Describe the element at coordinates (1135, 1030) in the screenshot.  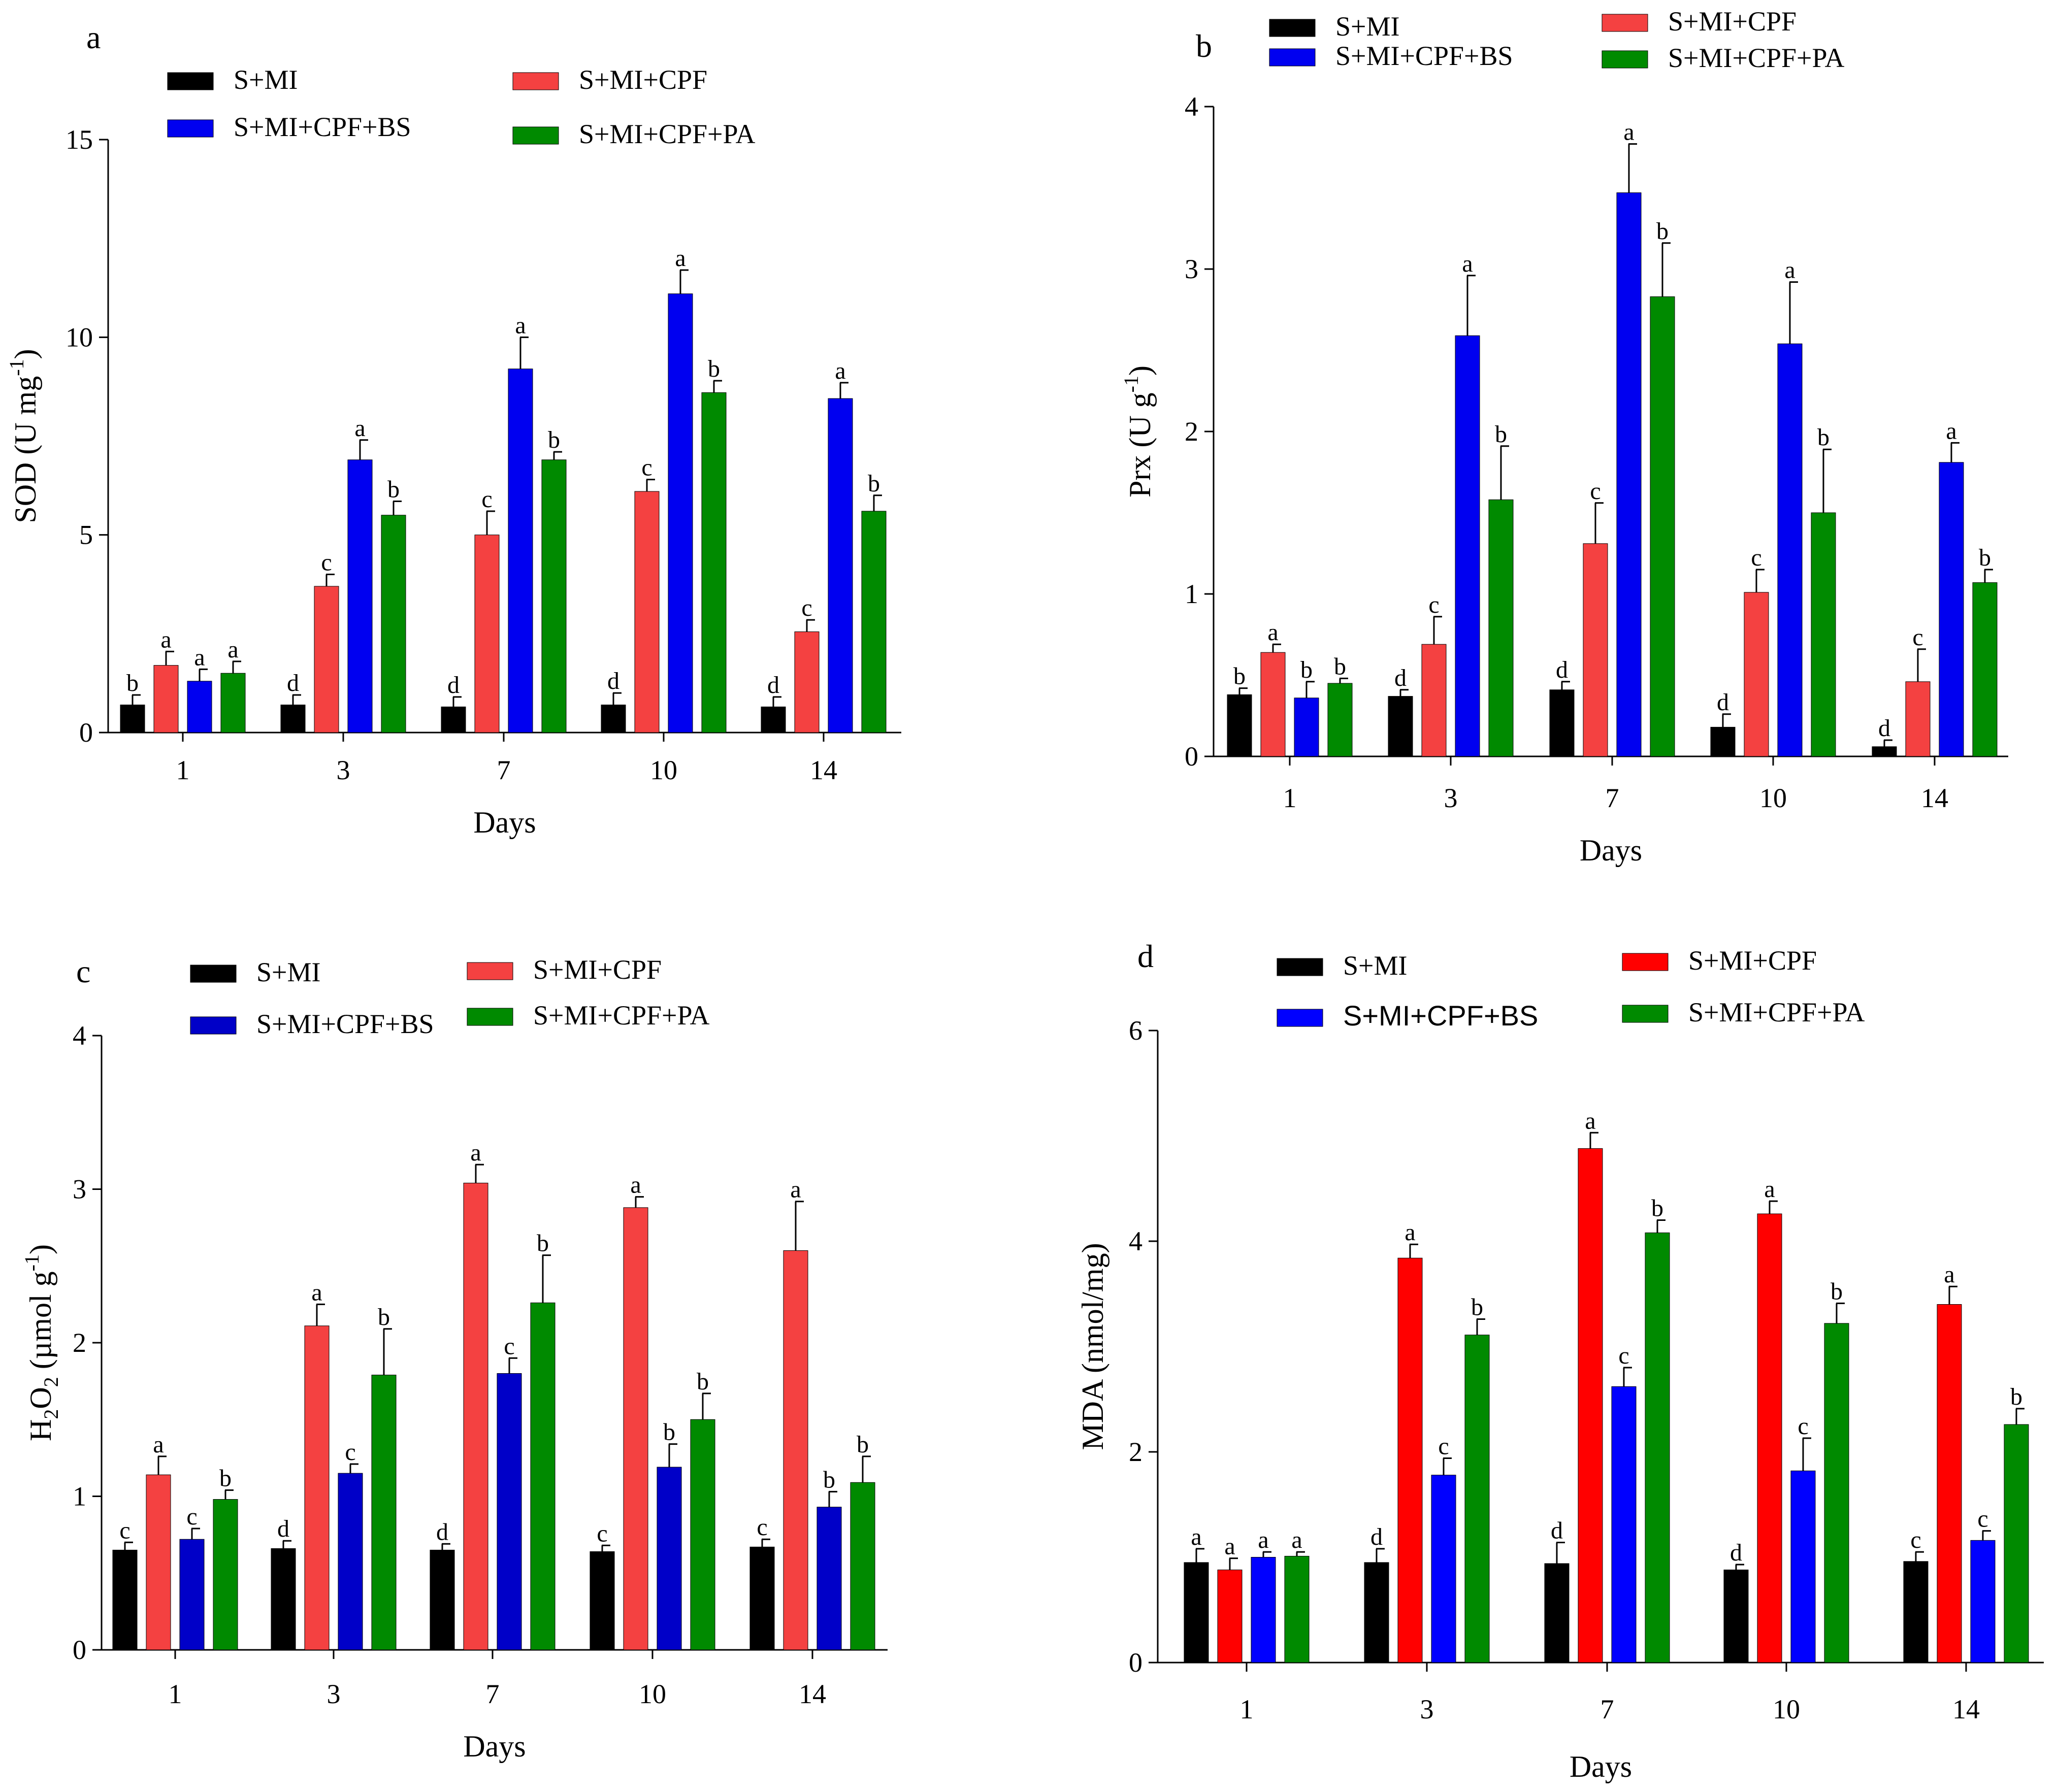
I see `y-tick-label: 6` at that location.